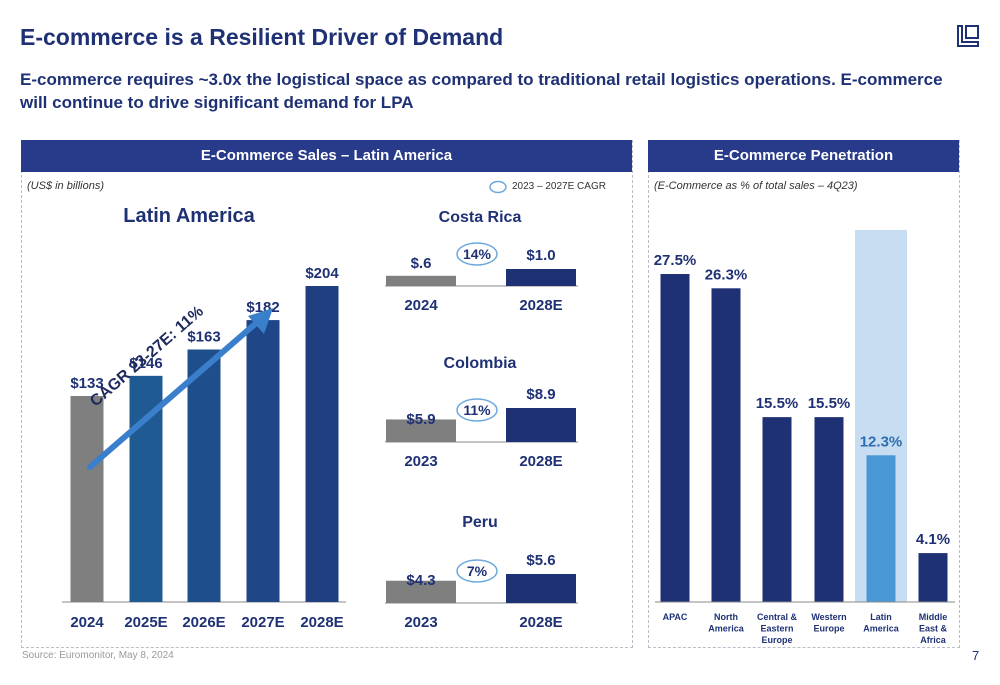  Describe the element at coordinates (260, 321) in the screenshot. I see `cagr-arrow-head` at that location.